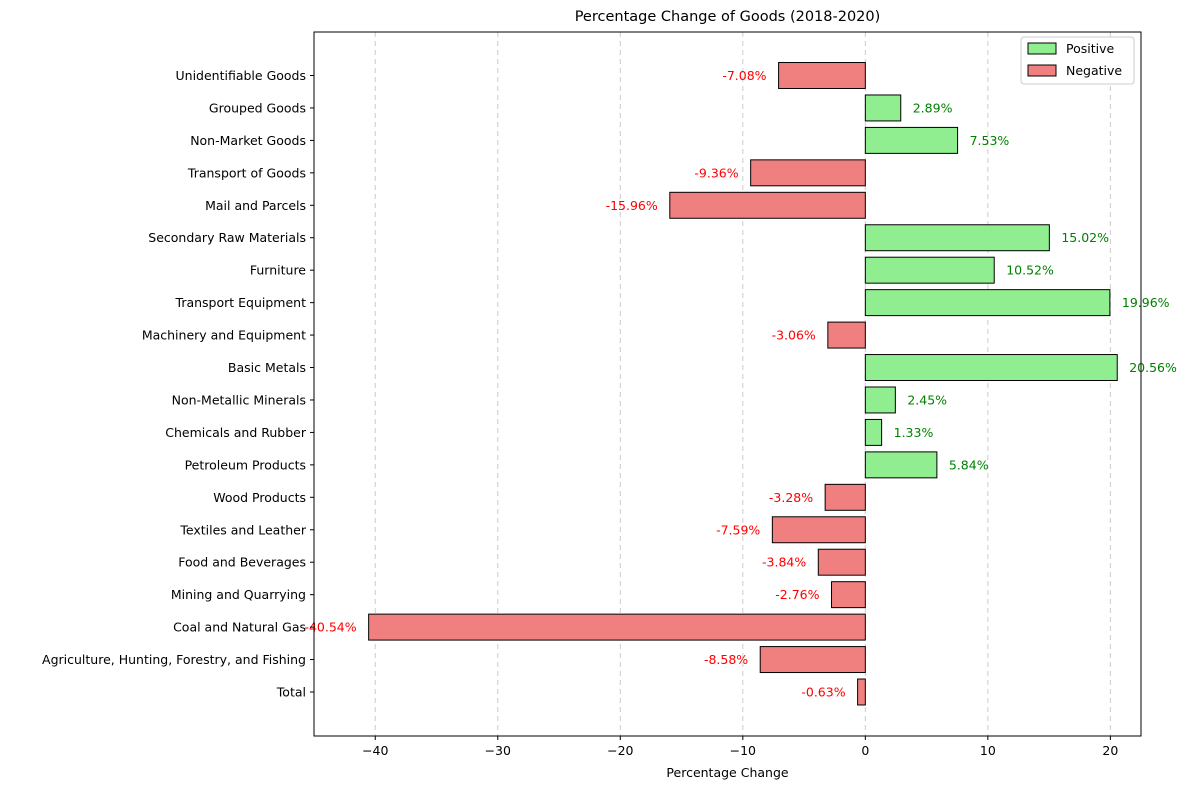  I want to click on data-label: -3.06%, so click(794, 335).